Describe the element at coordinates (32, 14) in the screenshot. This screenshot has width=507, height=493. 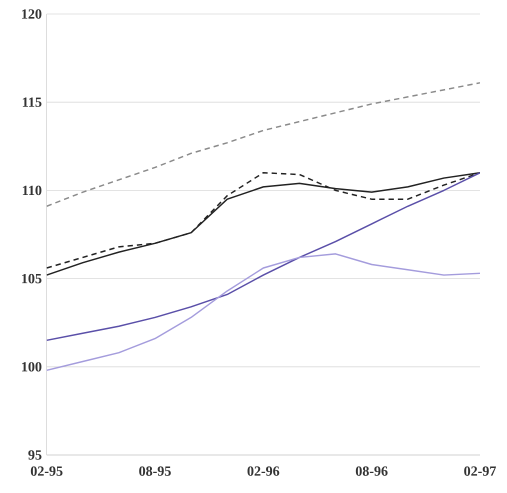
I see `y-tick-label: 120` at that location.